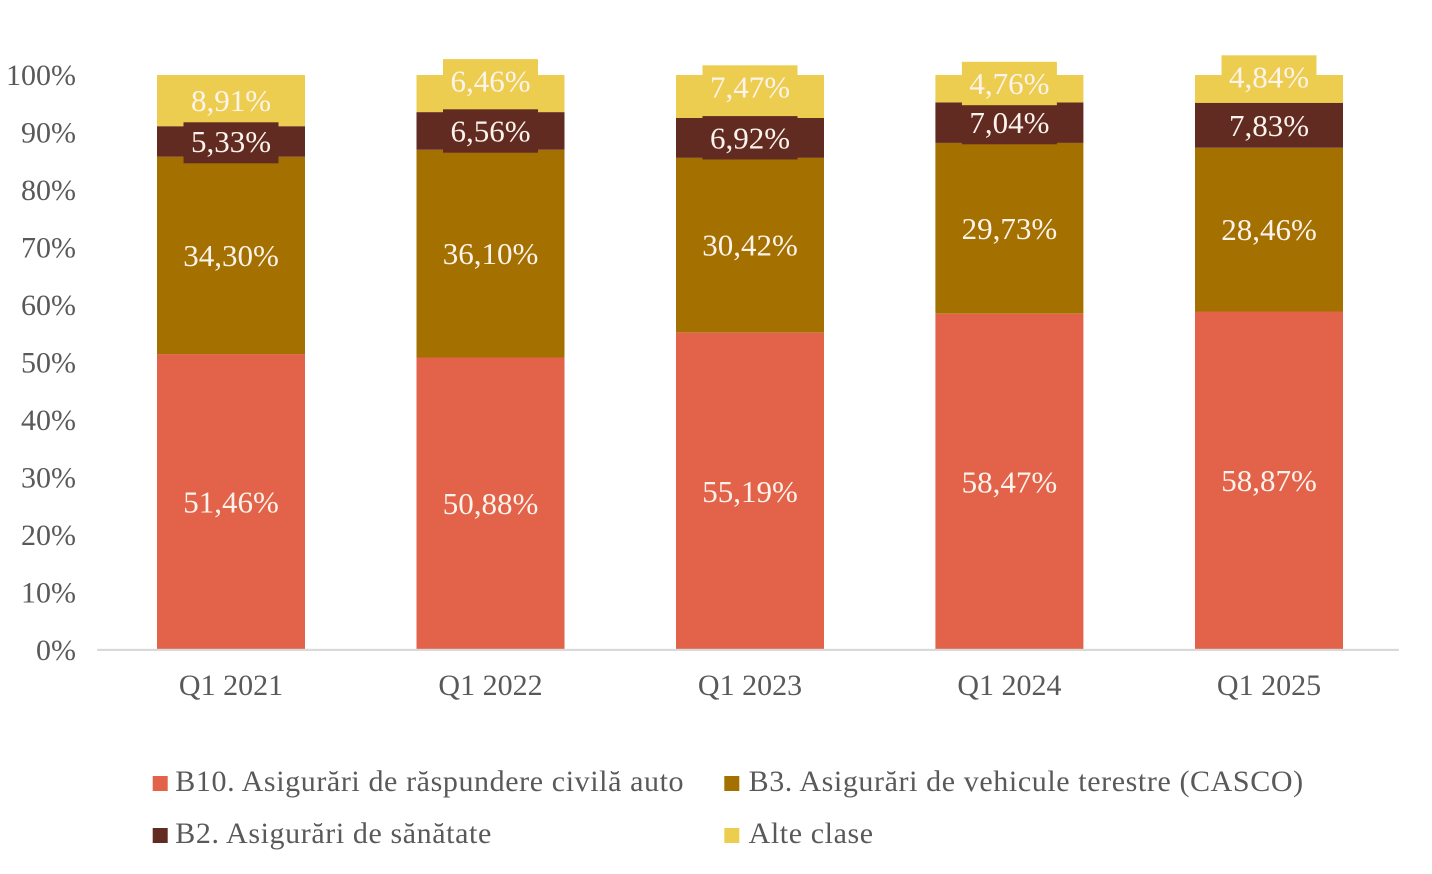 The height and width of the screenshot is (874, 1432). Describe the element at coordinates (48, 593) in the screenshot. I see `svg-text: 10%` at that location.